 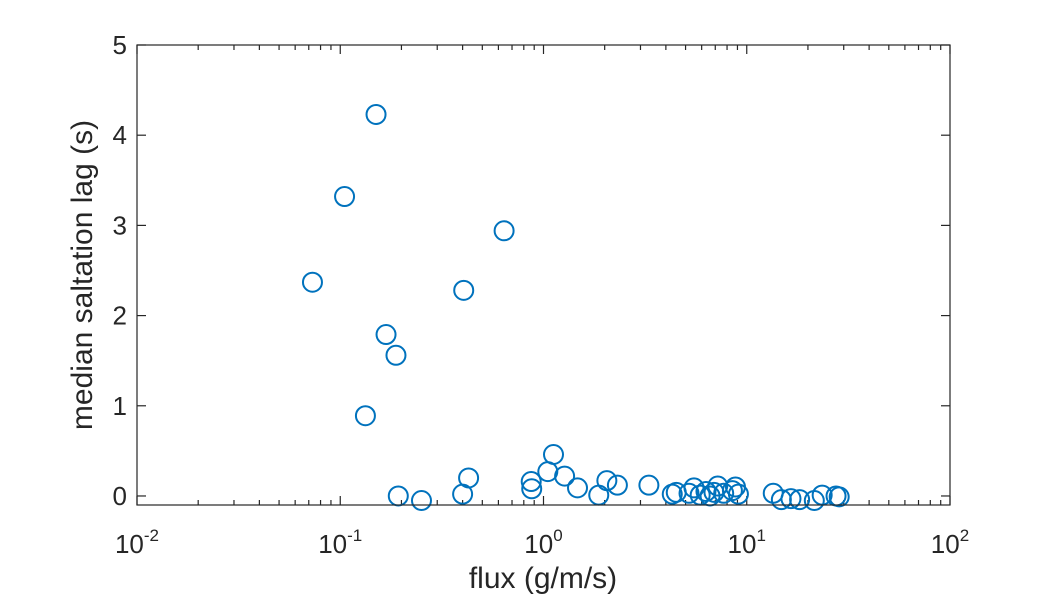 I want to click on x-tick-label: 10¹, so click(x=747, y=542).